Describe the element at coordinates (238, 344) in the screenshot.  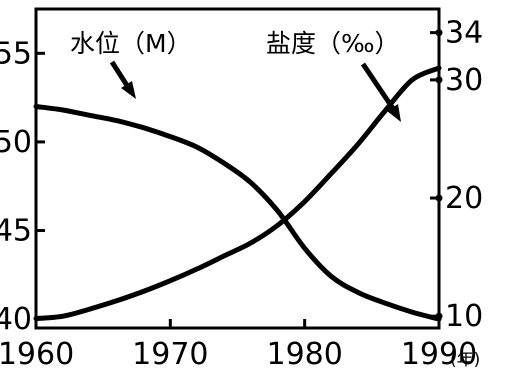
I see `x-axis-ticks: 1960 1970 1980 1990` at that location.